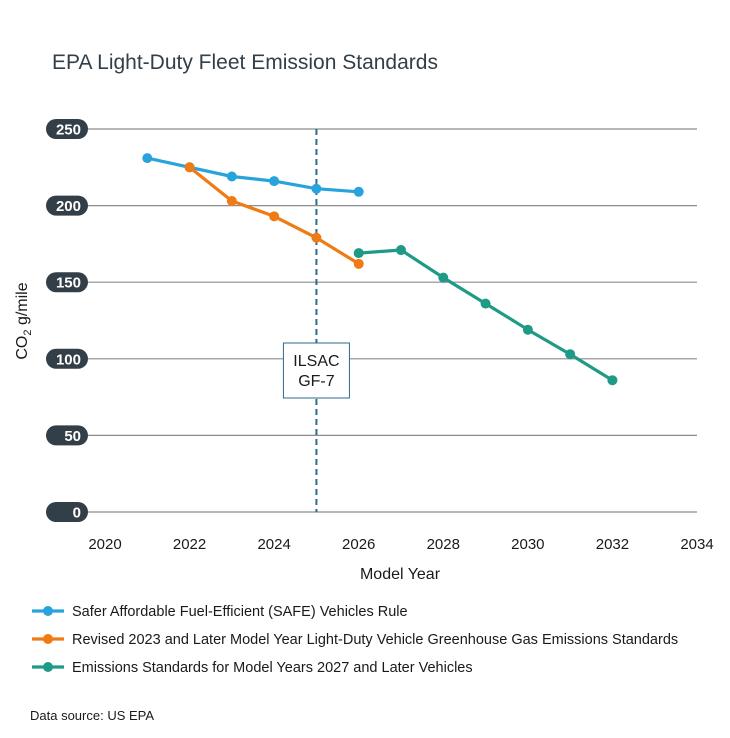 The image size is (730, 738). I want to click on x-tick-label: 2028, so click(443, 544).